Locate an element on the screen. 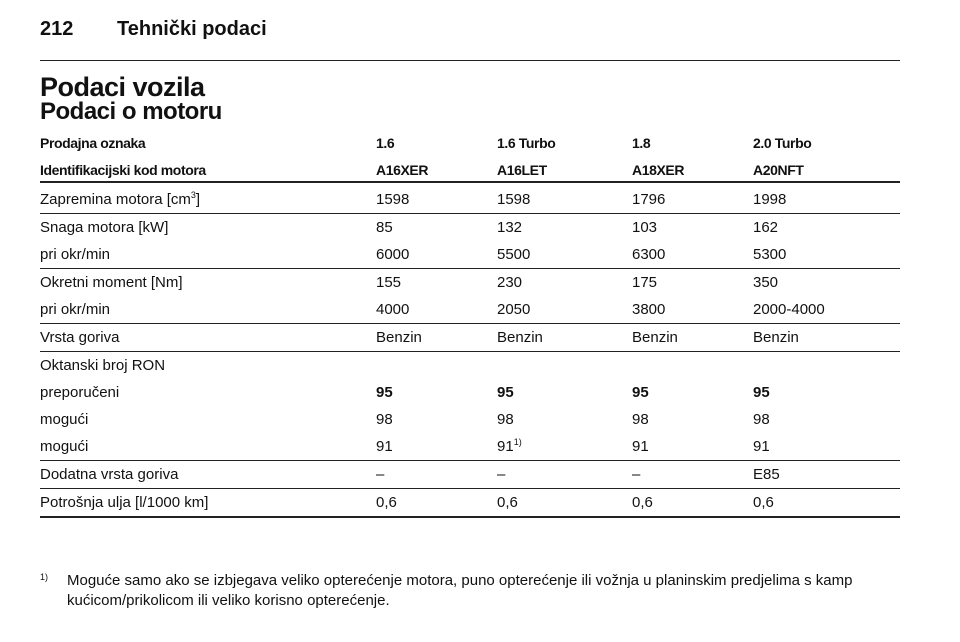  value-text: 175 is located at coordinates (645, 282).